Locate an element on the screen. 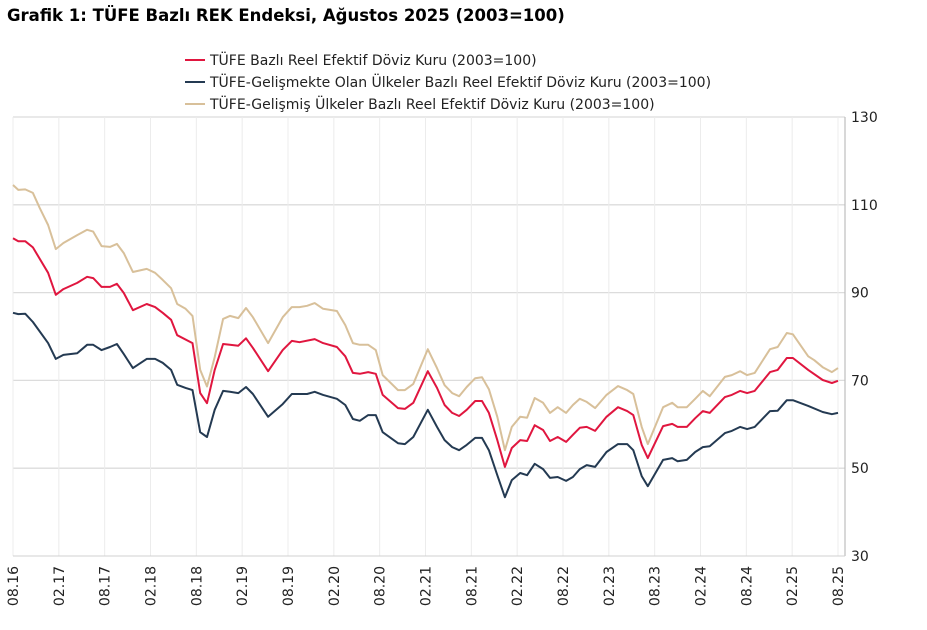 The width and height of the screenshot is (927, 630). x-tick-label: 02.20 is located at coordinates (335, 586).